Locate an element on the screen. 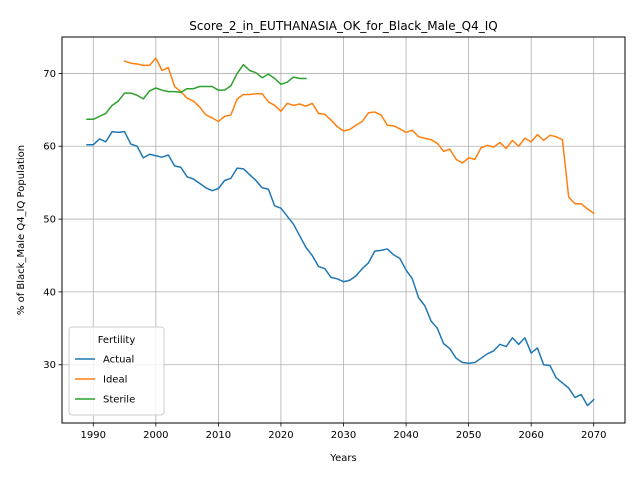  y-axis-label: % of Black_Male Q4_IQ Population is located at coordinates (21, 230).